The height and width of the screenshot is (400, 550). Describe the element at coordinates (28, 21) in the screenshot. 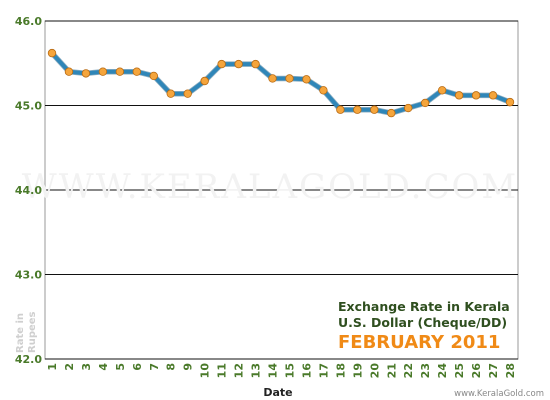

I see `y-tick-label: 46.0` at that location.